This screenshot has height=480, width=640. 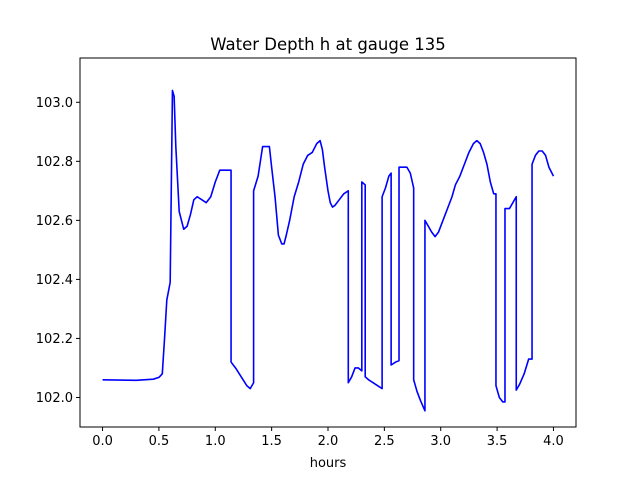 I want to click on x-tick-label: 1.0, so click(x=215, y=441).